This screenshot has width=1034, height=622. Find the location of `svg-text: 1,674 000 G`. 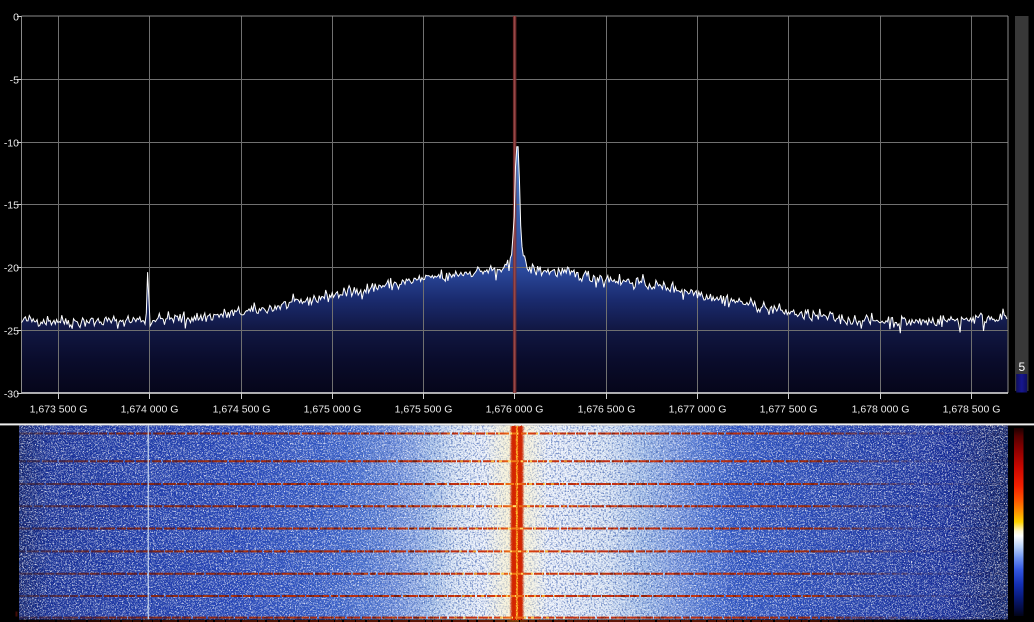

svg-text: 1,674 000 G is located at coordinates (150, 410).